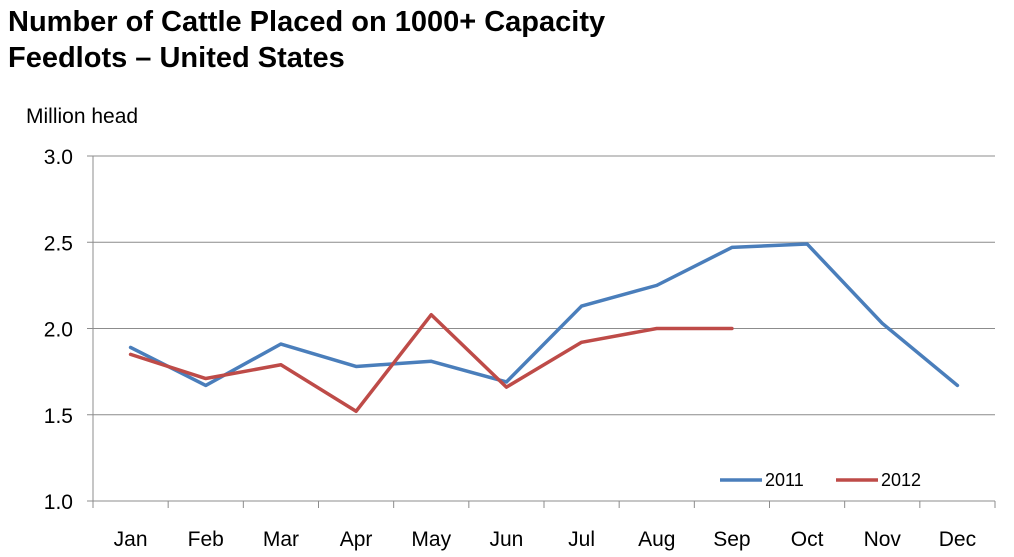  Describe the element at coordinates (431, 315) in the screenshot. I see `data-point-2012-may` at that location.